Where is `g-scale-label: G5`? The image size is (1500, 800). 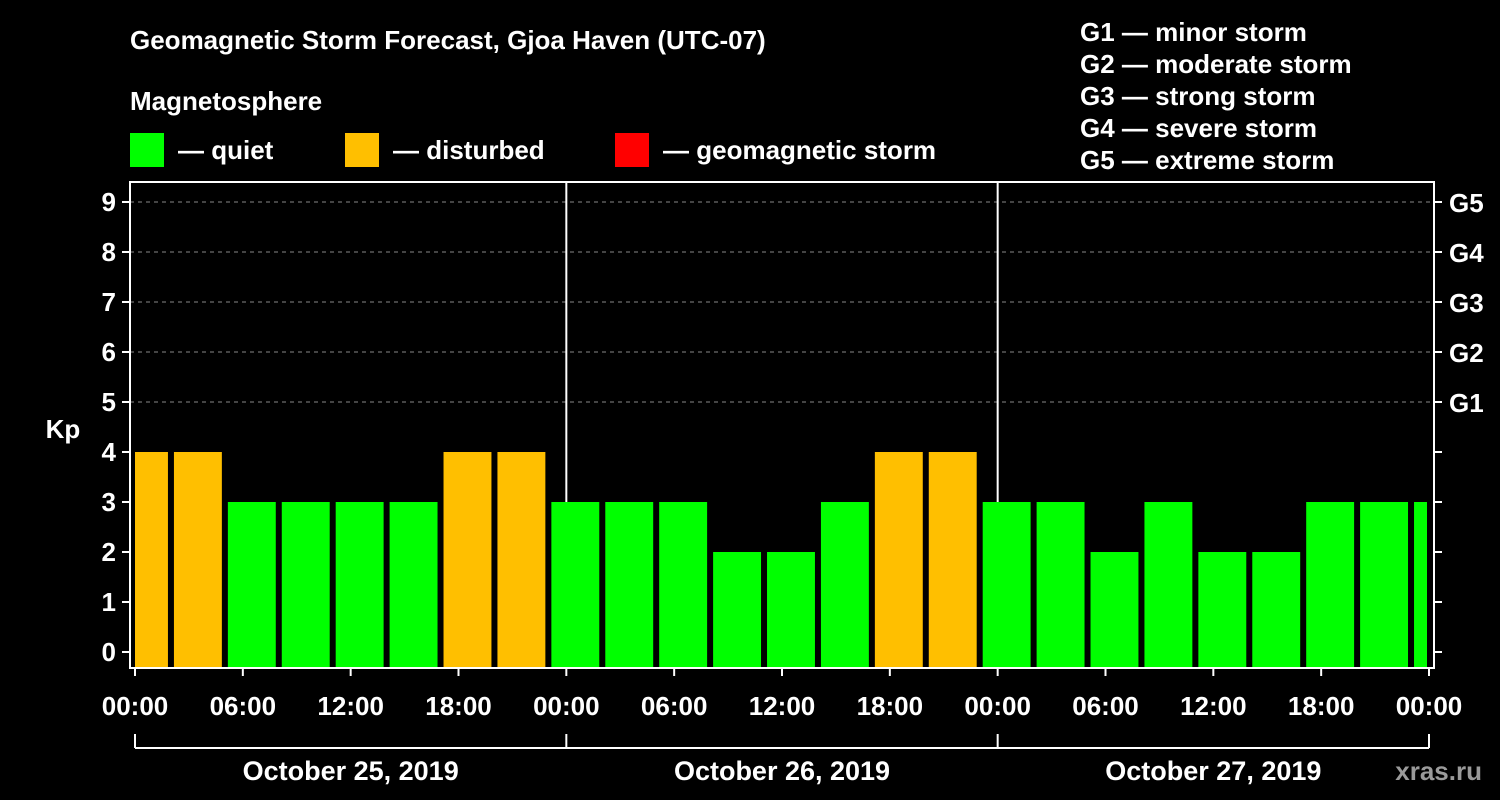
g-scale-label: G5 is located at coordinates (1466, 203).